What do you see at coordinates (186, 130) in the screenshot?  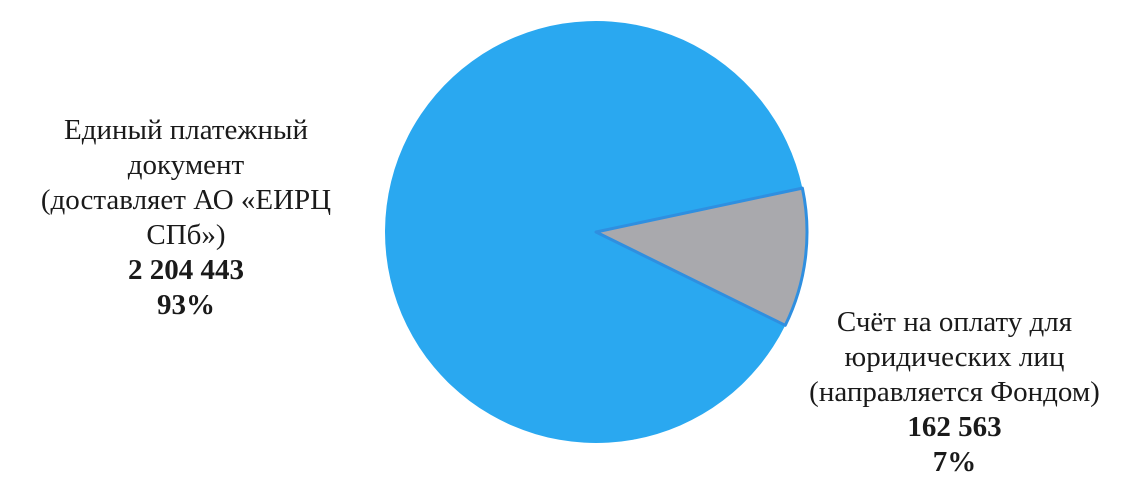 I see `label-line: Единый платежный` at bounding box center [186, 130].